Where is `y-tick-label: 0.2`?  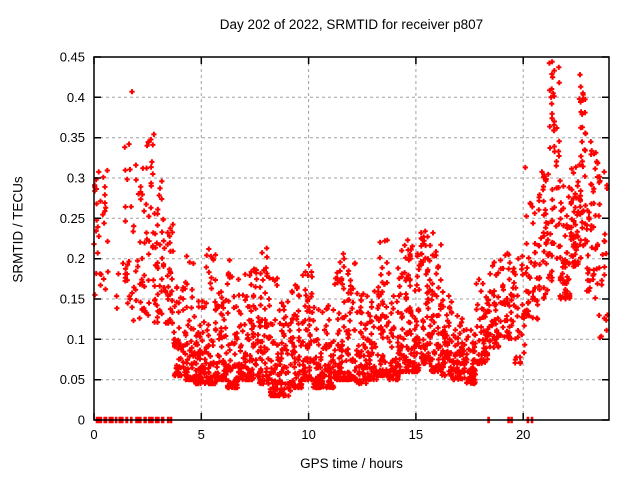
y-tick-label: 0.2 is located at coordinates (76, 258).